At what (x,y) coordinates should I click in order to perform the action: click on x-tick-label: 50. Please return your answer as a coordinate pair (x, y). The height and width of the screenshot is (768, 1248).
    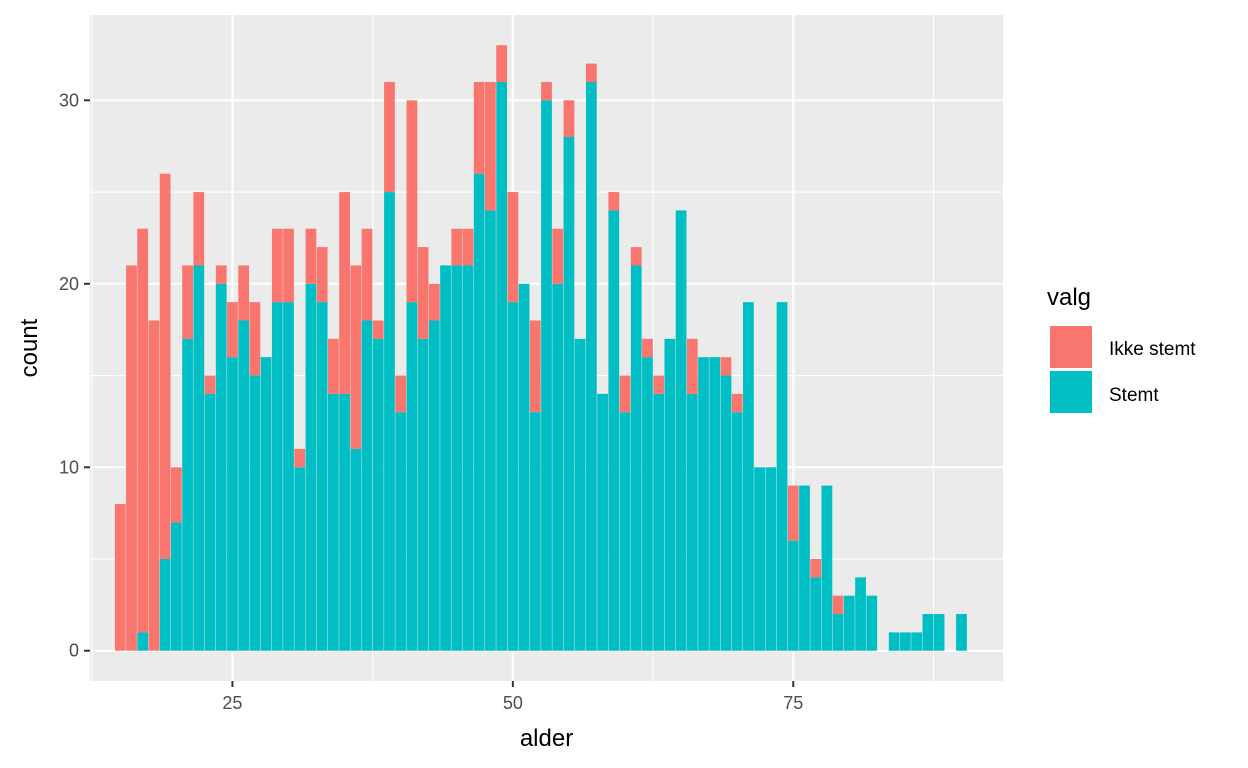
    Looking at the image, I should click on (513, 703).